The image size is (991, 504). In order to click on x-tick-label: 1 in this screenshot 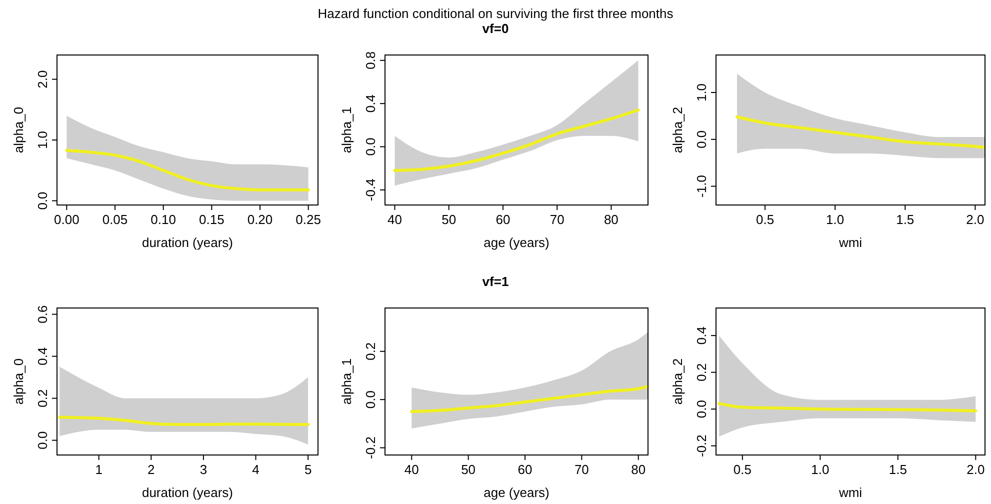, I will do `click(98, 469)`.